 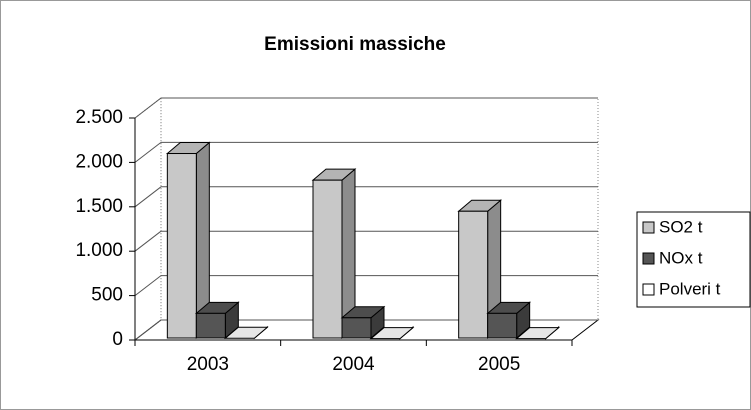 What do you see at coordinates (99, 161) in the screenshot?
I see `y-tick-label: 2.000` at bounding box center [99, 161].